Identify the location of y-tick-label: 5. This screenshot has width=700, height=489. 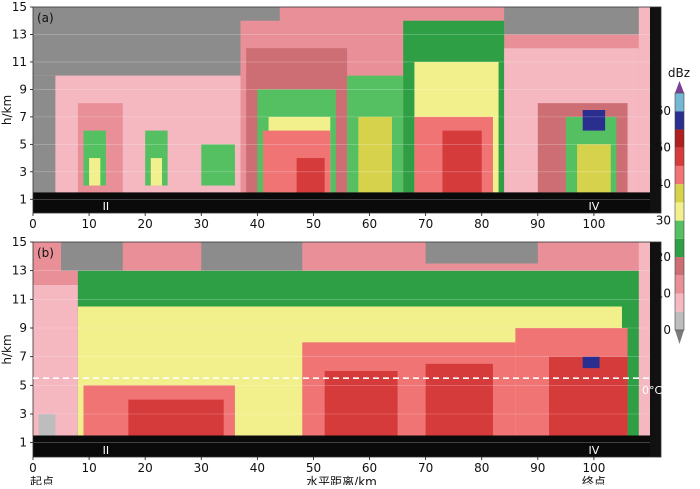
(23, 385).